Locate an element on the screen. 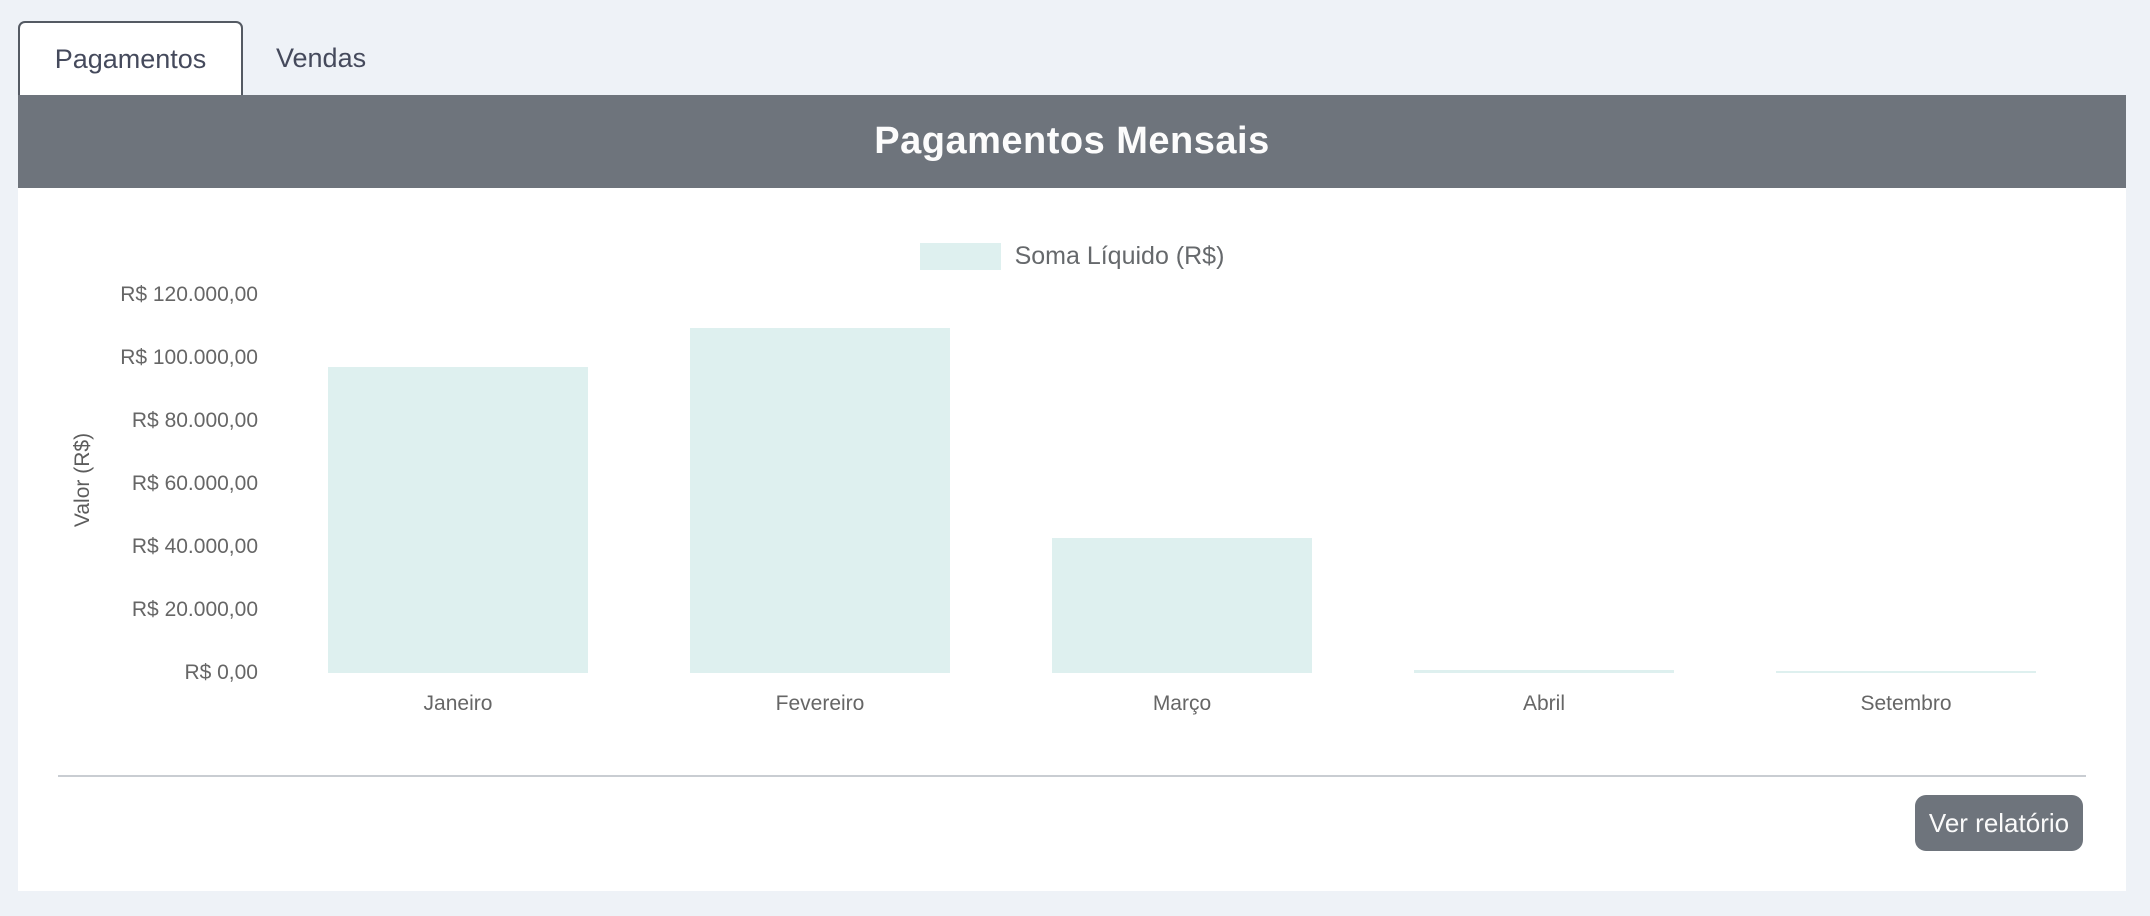  page-title: Pagamentos Mensais is located at coordinates (1072, 141).